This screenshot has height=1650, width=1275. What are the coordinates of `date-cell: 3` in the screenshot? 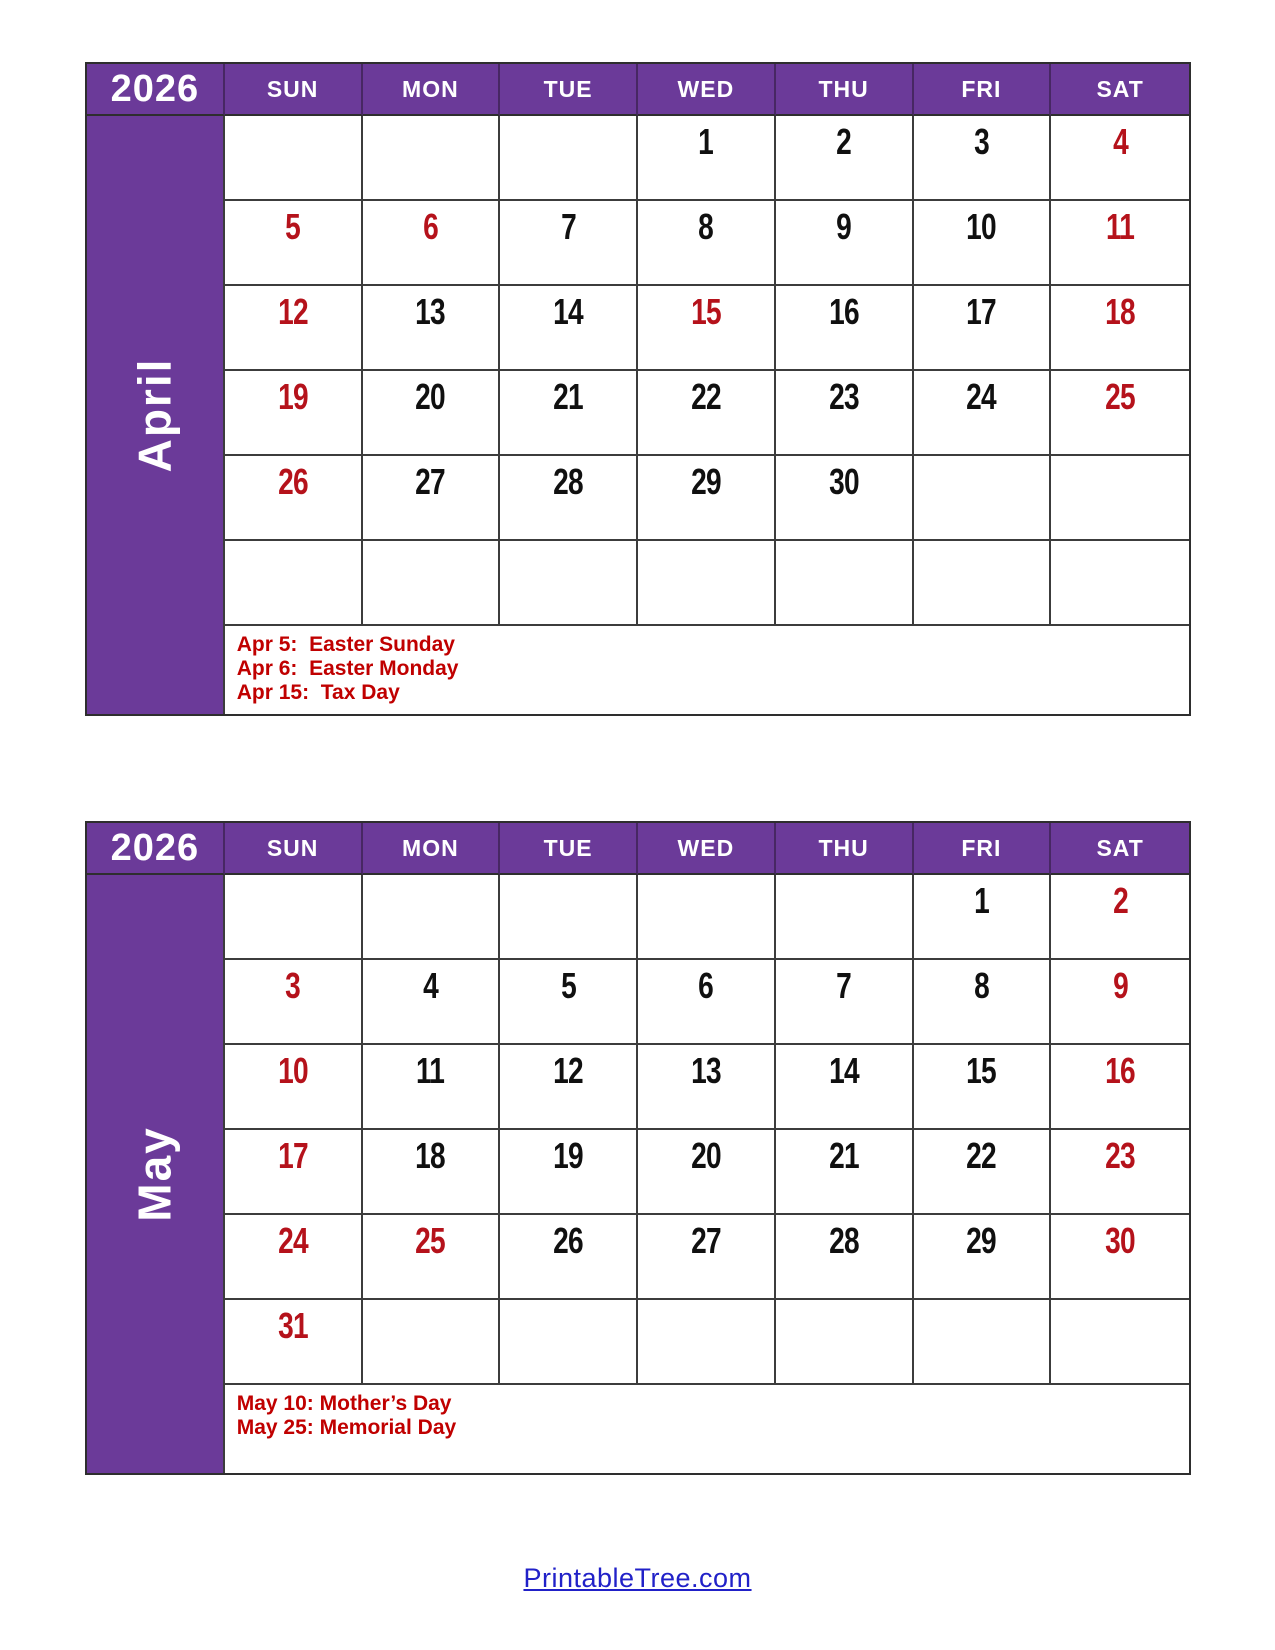 It's located at (293, 1002).